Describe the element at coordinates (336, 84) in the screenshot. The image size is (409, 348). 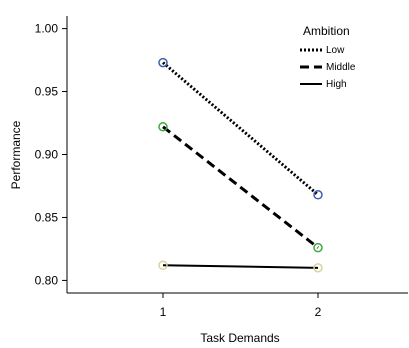
I see `legend-label-high: High` at that location.